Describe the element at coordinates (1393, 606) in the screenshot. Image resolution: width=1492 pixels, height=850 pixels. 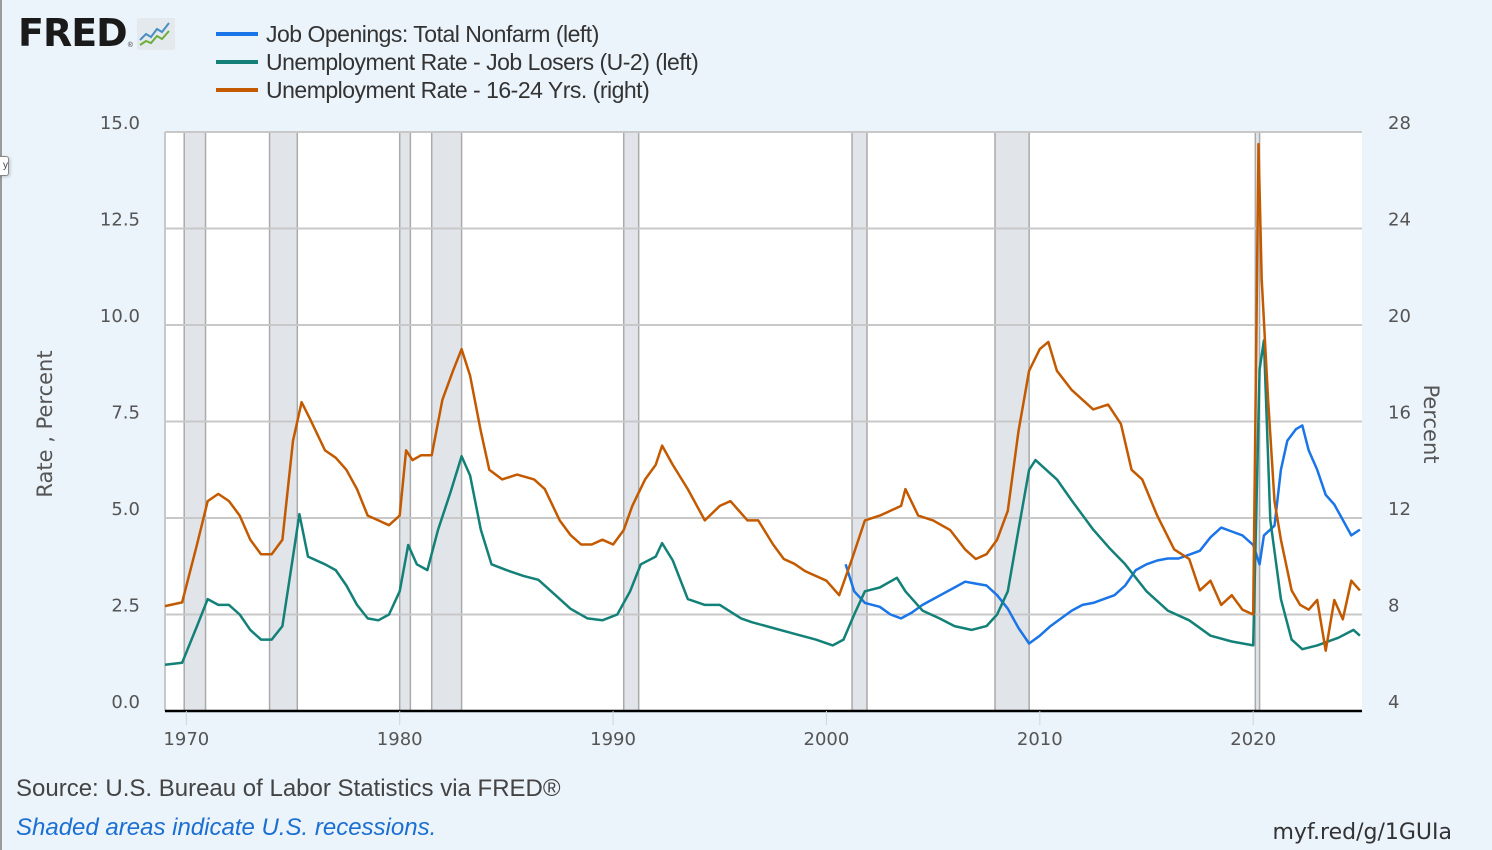
I see `y-right-tick-label: 8` at that location.